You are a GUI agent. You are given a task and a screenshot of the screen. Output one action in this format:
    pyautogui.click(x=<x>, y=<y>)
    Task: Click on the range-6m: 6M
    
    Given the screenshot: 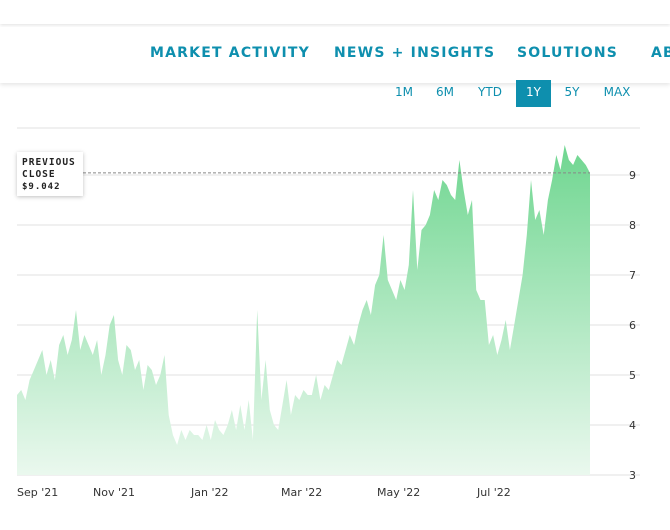 What is the action you would take?
    pyautogui.click(x=445, y=92)
    